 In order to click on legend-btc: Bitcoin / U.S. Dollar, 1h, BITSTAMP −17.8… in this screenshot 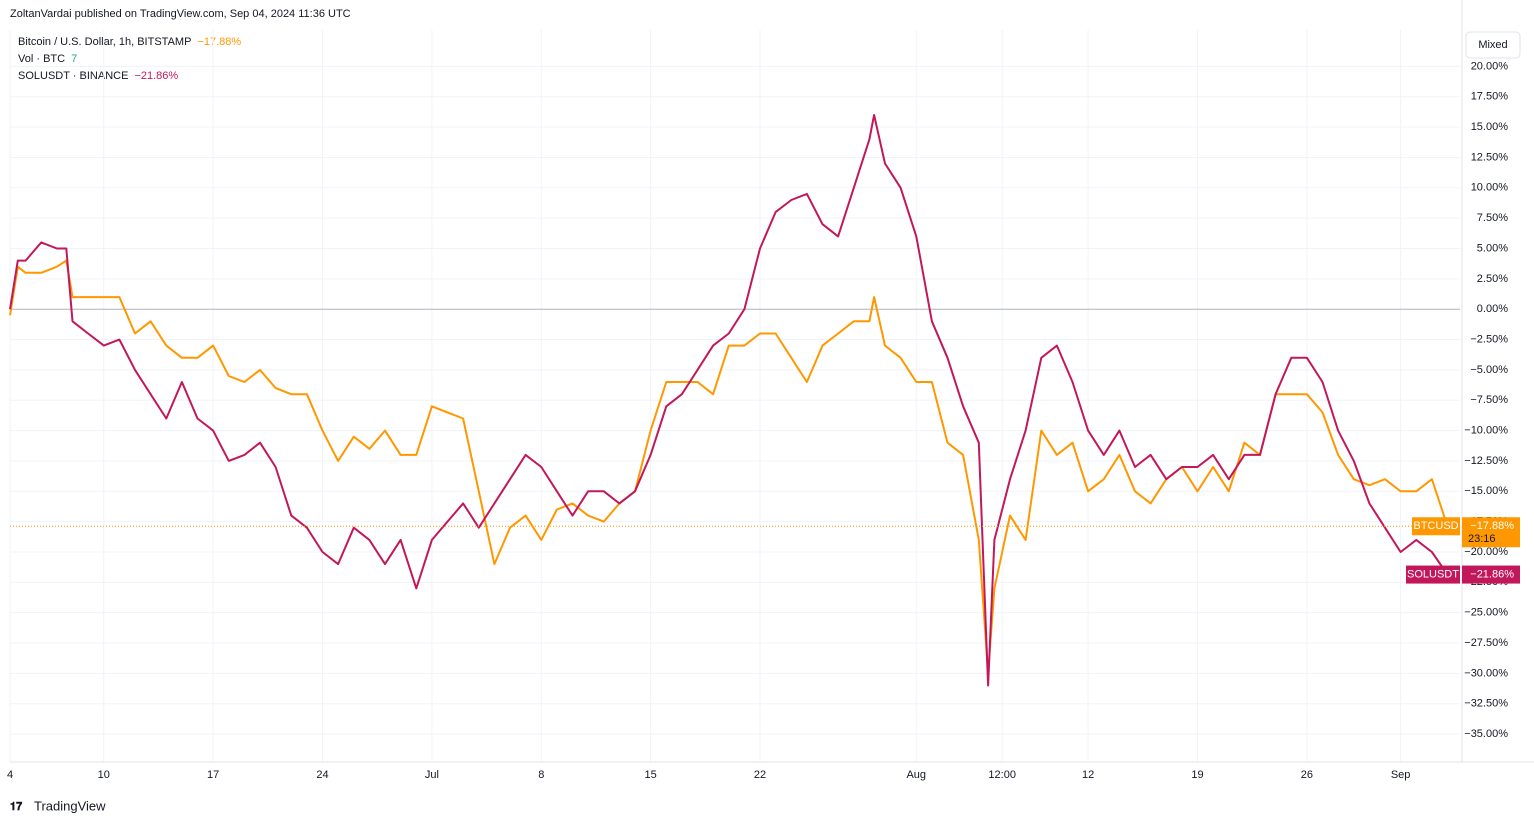, I will do `click(129, 42)`.